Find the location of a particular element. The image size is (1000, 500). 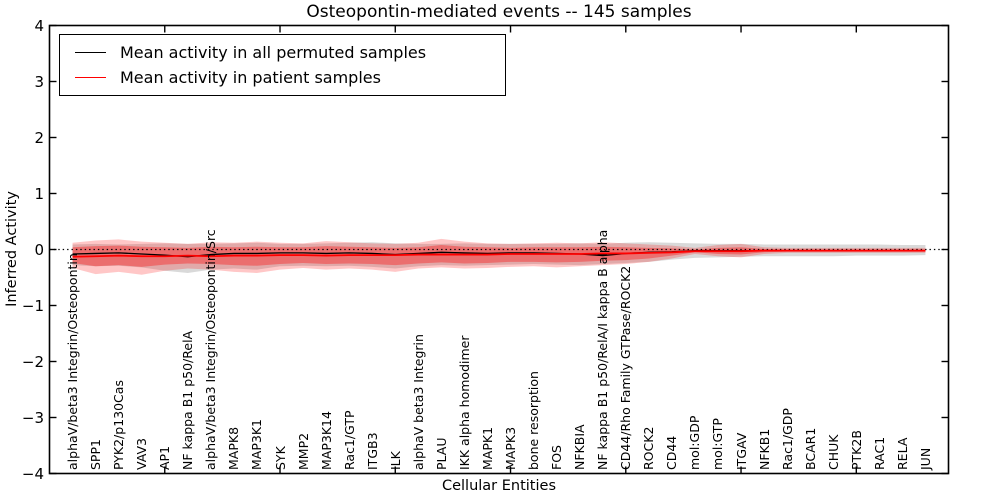

x-tick-label: MAPK8 is located at coordinates (234, 448).